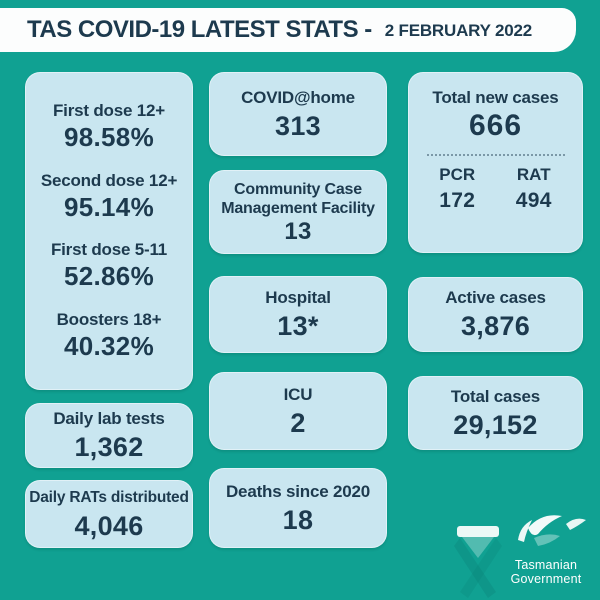 This screenshot has height=600, width=600. What do you see at coordinates (546, 549) in the screenshot?
I see `tasmanian-government-logo: Tasmanian Government` at bounding box center [546, 549].